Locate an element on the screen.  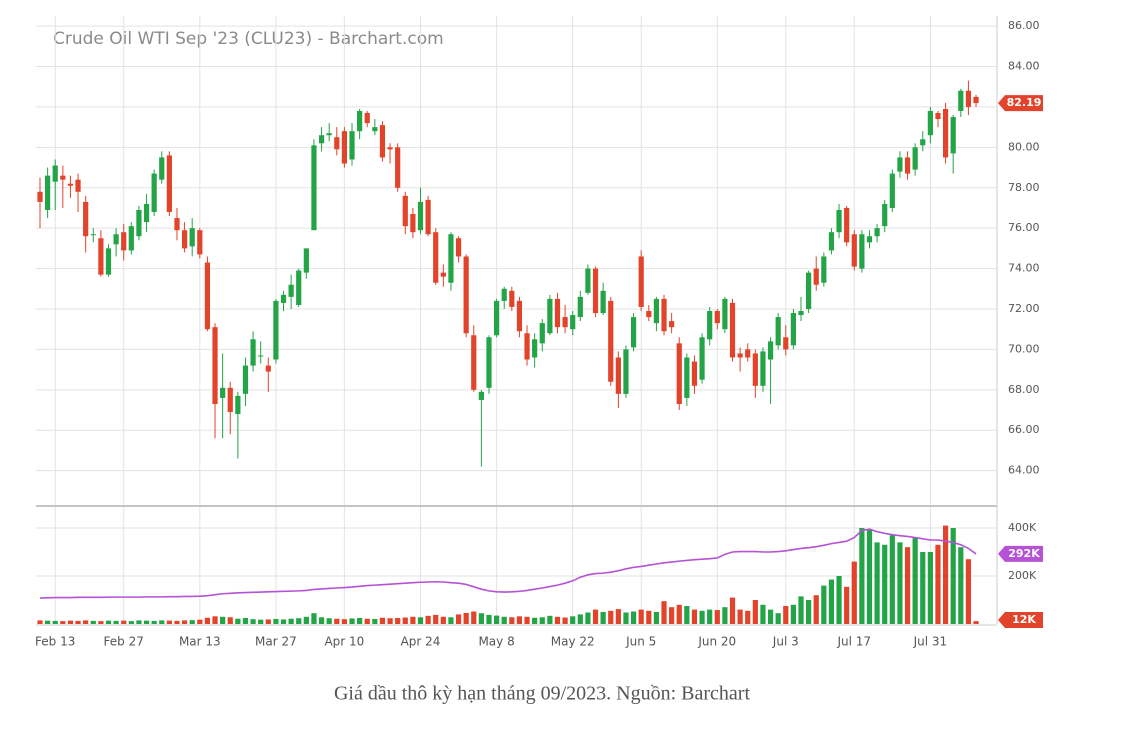
x-tick-label: Jun 5 is located at coordinates (640, 642).